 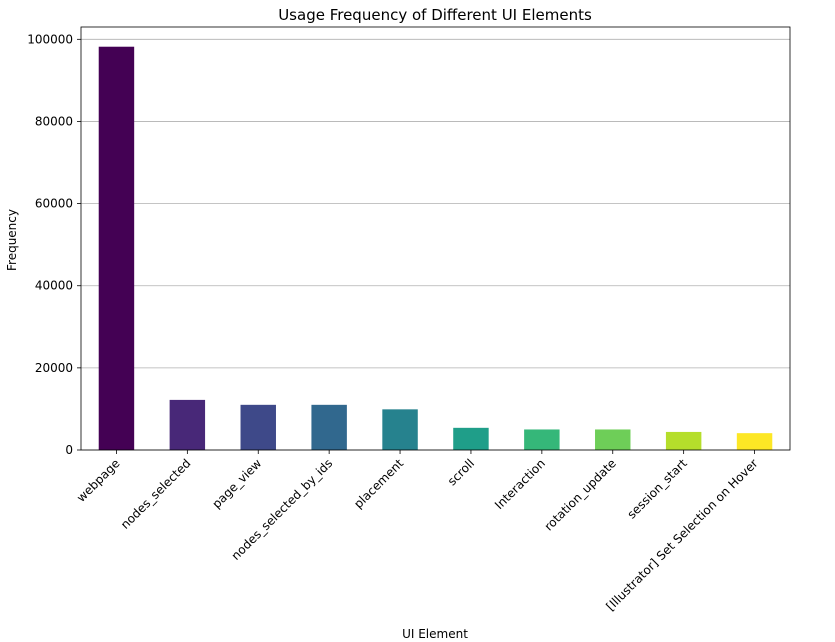 What do you see at coordinates (54, 121) in the screenshot?
I see `y-tick-label: 80000` at bounding box center [54, 121].